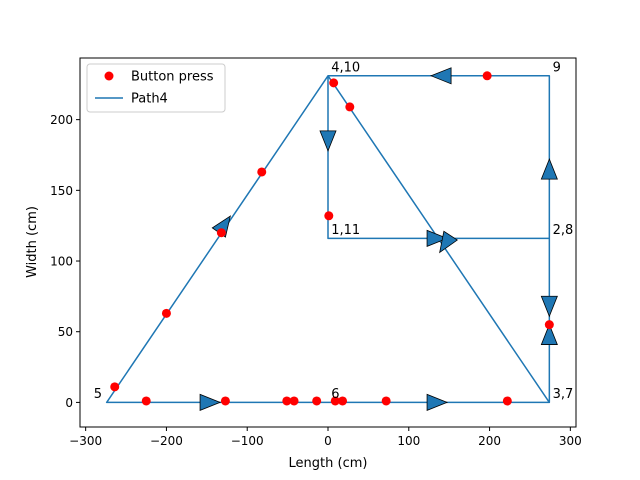  What do you see at coordinates (247, 441) in the screenshot?
I see `x-tick-label: −100` at bounding box center [247, 441].